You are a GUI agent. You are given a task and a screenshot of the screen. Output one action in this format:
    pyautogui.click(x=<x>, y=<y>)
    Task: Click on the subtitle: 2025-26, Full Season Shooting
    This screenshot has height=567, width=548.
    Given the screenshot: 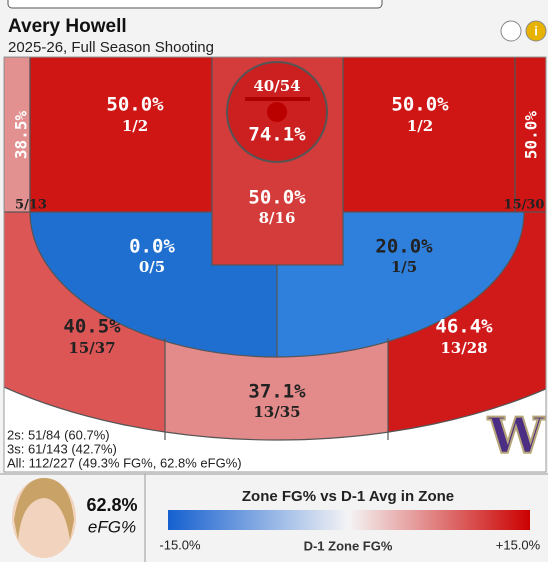 What is the action you would take?
    pyautogui.click(x=111, y=47)
    